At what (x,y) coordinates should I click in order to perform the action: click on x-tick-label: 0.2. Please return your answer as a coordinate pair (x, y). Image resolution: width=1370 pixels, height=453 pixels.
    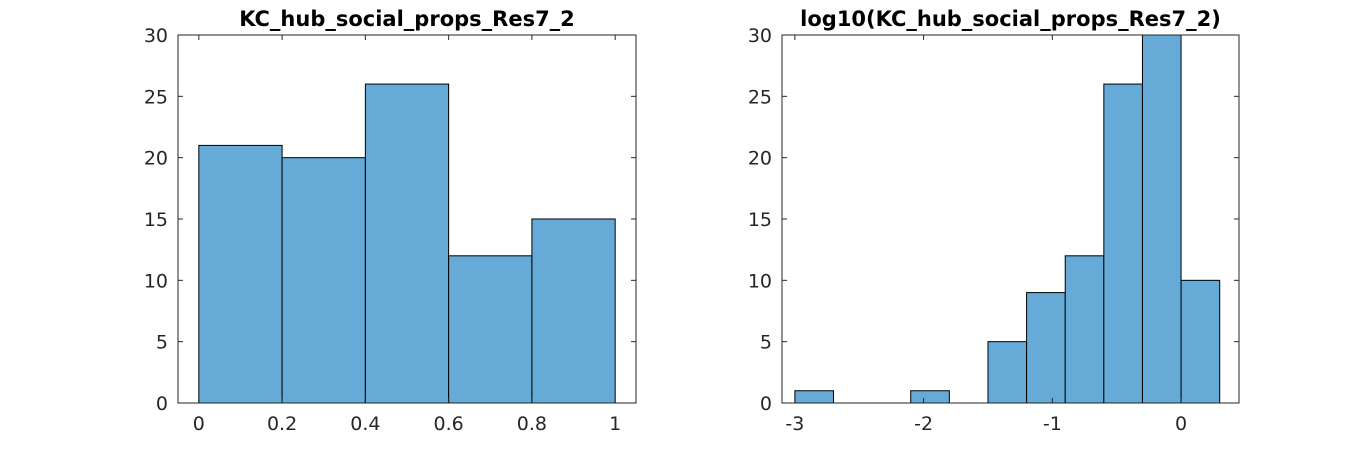
    Looking at the image, I should click on (282, 424).